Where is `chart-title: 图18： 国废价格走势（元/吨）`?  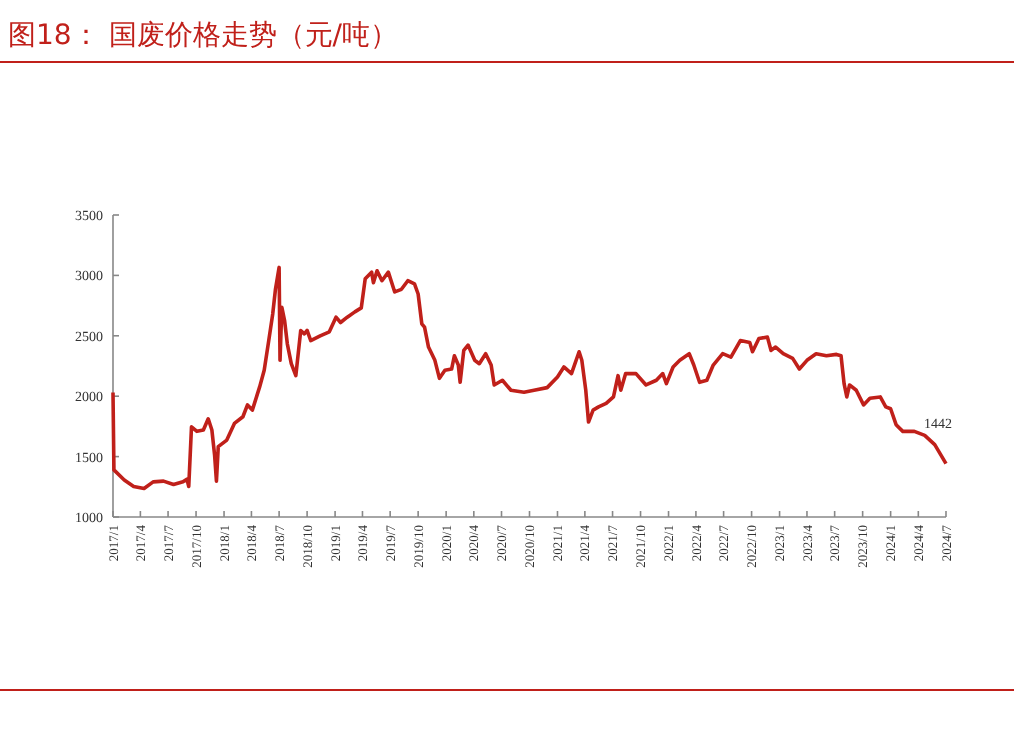
chart-title: 图18： 国废价格走势（元/吨） is located at coordinates (203, 36).